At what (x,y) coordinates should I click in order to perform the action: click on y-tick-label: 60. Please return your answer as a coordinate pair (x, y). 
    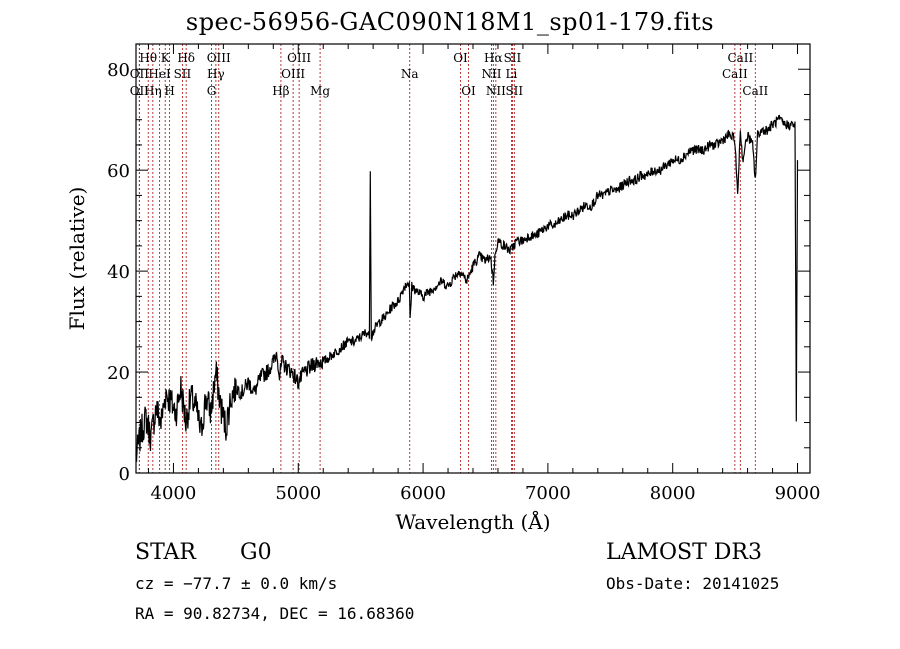
    Looking at the image, I should click on (118, 171).